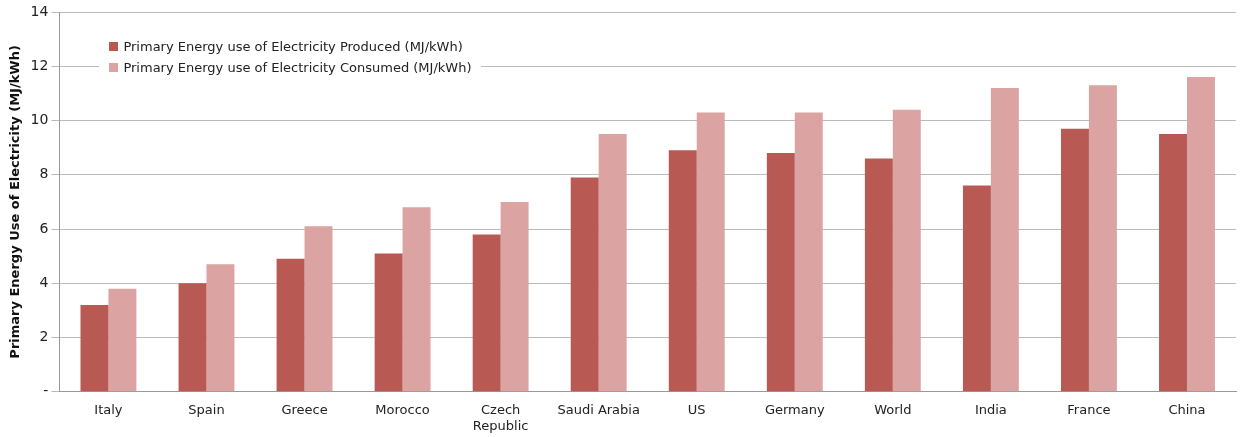 This screenshot has width=1244, height=437. Describe the element at coordinates (402, 409) in the screenshot. I see `x-tick-label: Morocco` at that location.